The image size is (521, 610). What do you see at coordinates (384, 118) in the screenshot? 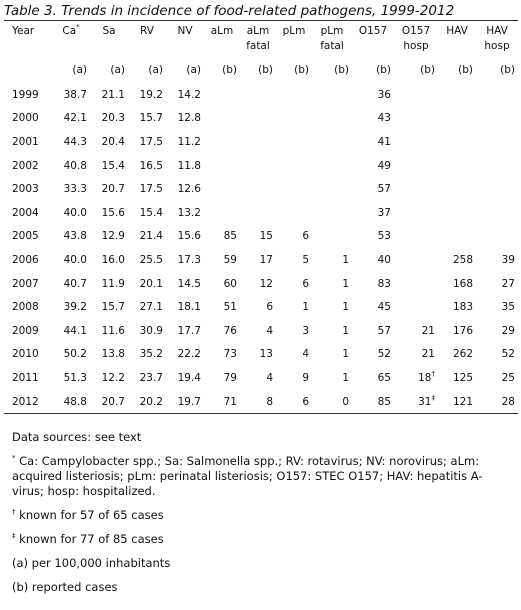
I see `cell-text: 43` at bounding box center [384, 118].